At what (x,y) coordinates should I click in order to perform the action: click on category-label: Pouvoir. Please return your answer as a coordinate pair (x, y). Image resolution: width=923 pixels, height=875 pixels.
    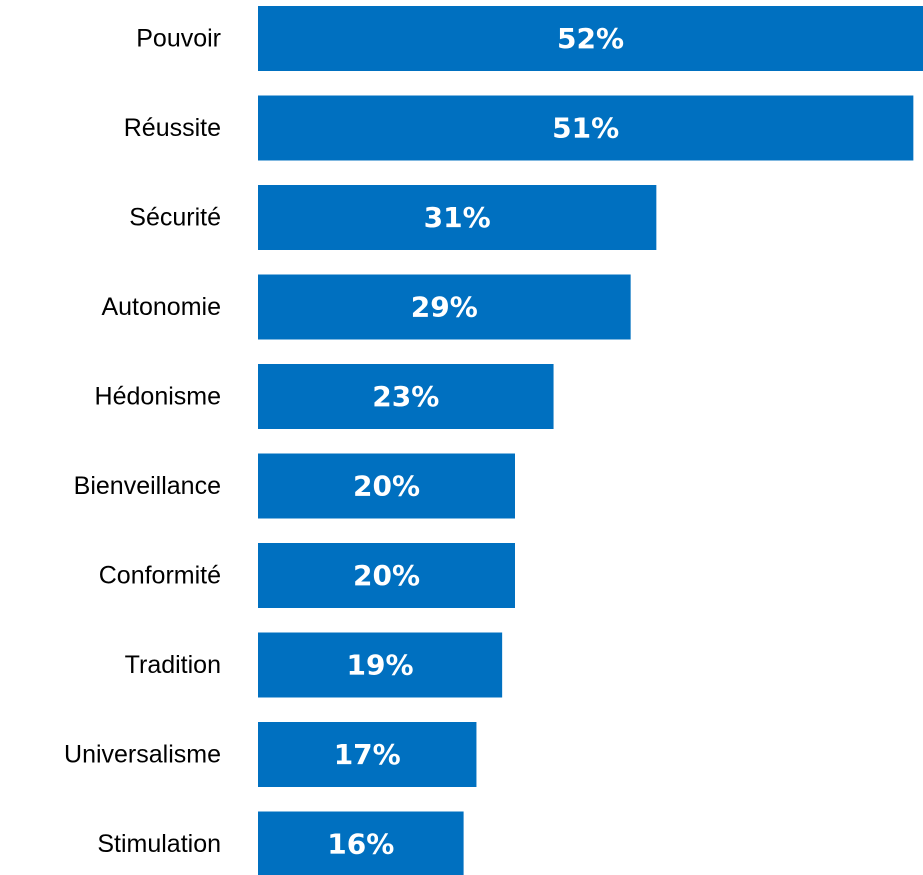
    Looking at the image, I should click on (178, 39).